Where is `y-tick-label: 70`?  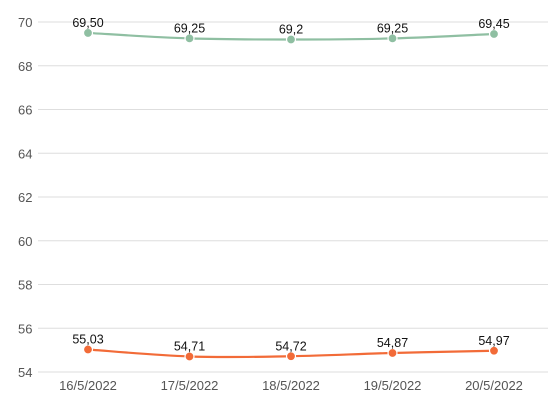 y-tick-label: 70 is located at coordinates (25, 22).